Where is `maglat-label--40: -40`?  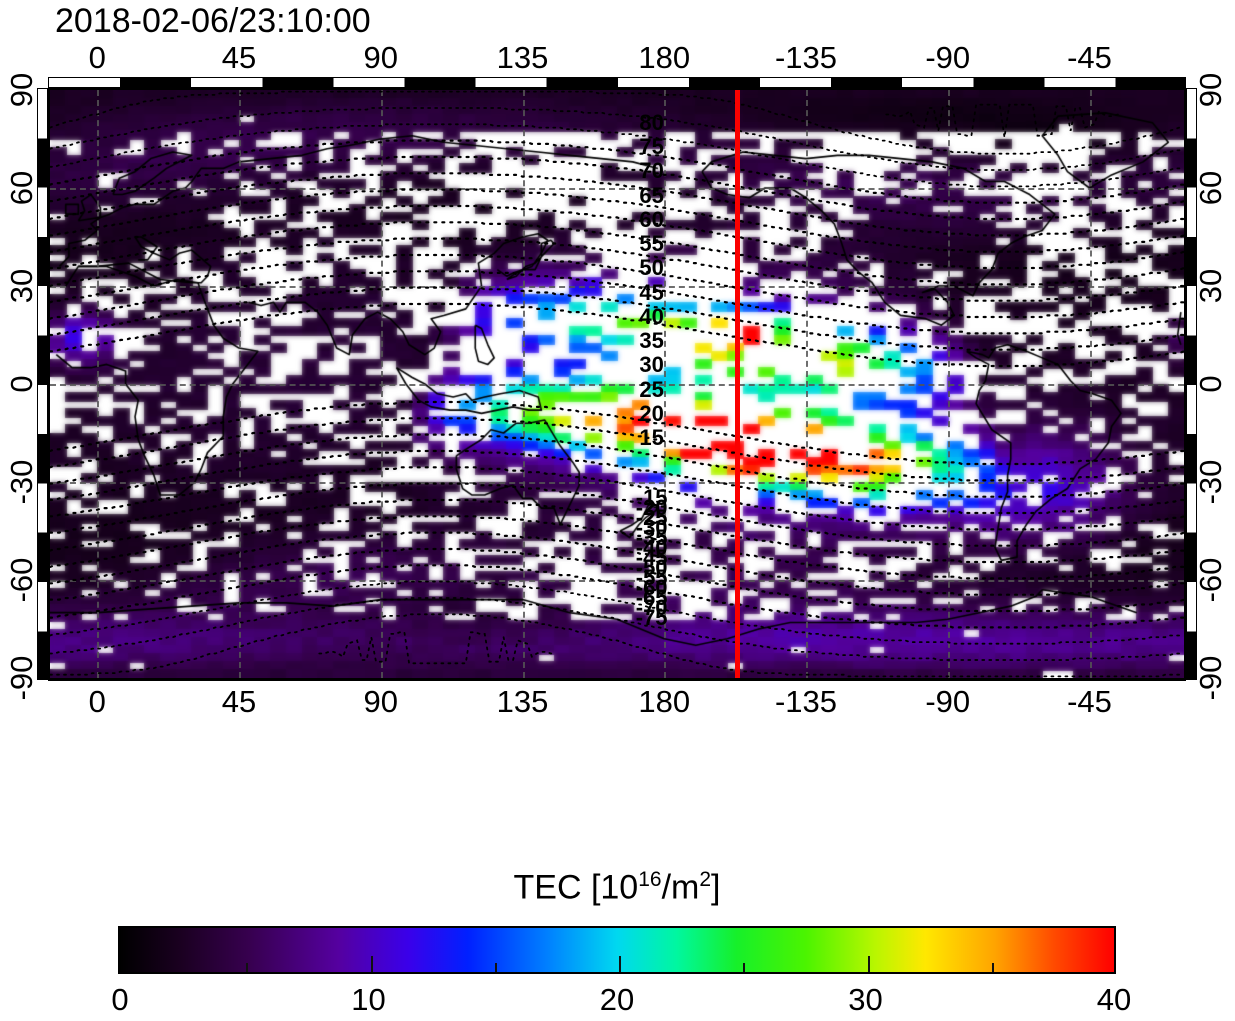 maglat-label--40: -40 is located at coordinates (651, 547).